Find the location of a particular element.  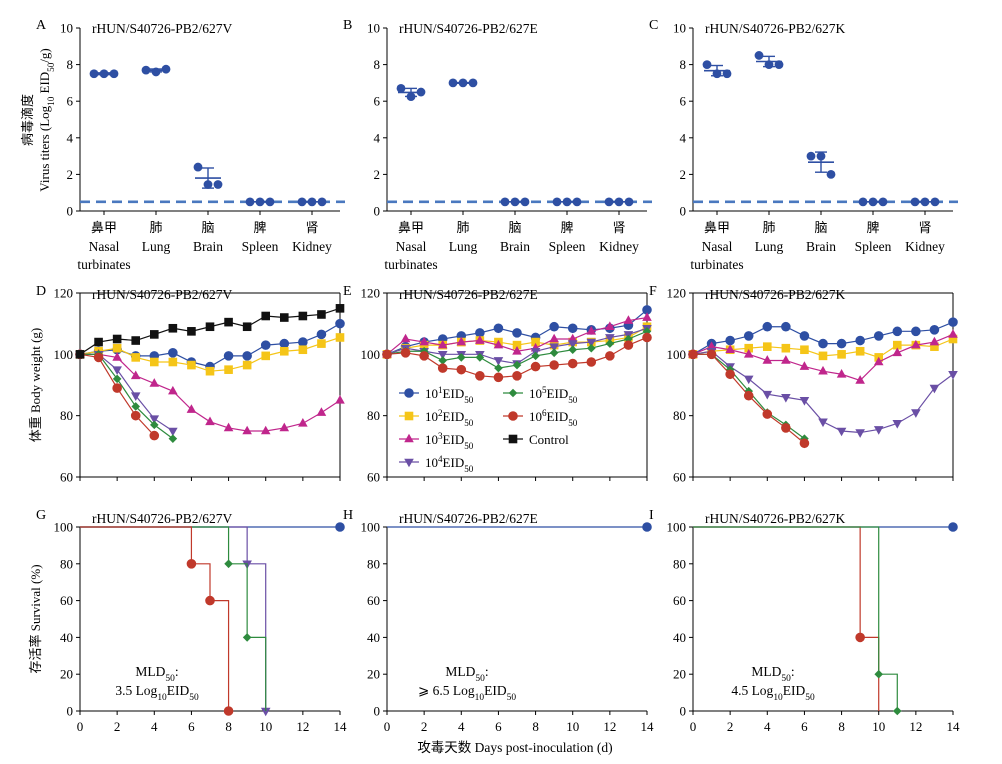

panel-title: rHUN/S40726-PB2/627K is located at coordinates (775, 518).